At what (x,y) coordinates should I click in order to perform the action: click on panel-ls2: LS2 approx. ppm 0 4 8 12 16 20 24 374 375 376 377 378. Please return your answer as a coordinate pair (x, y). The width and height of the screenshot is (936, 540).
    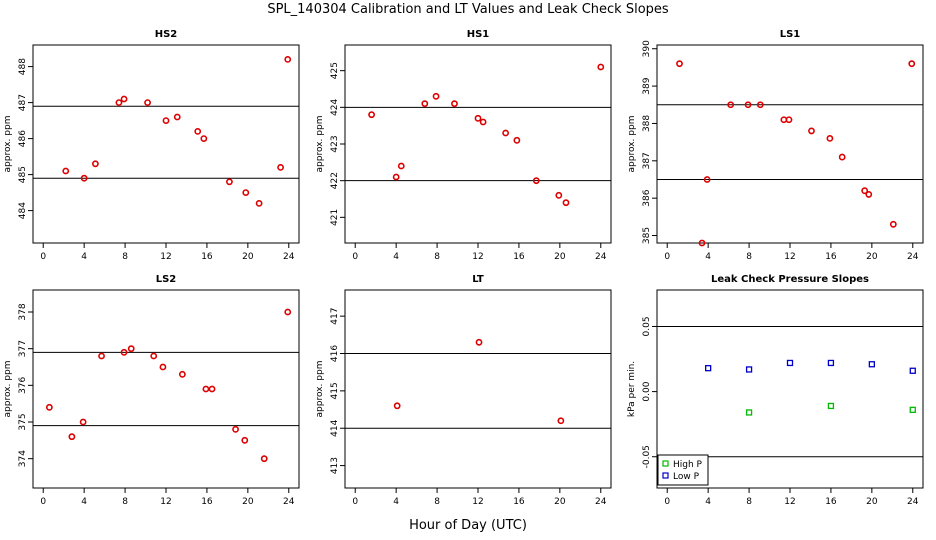
    Looking at the image, I should click on (151, 390).